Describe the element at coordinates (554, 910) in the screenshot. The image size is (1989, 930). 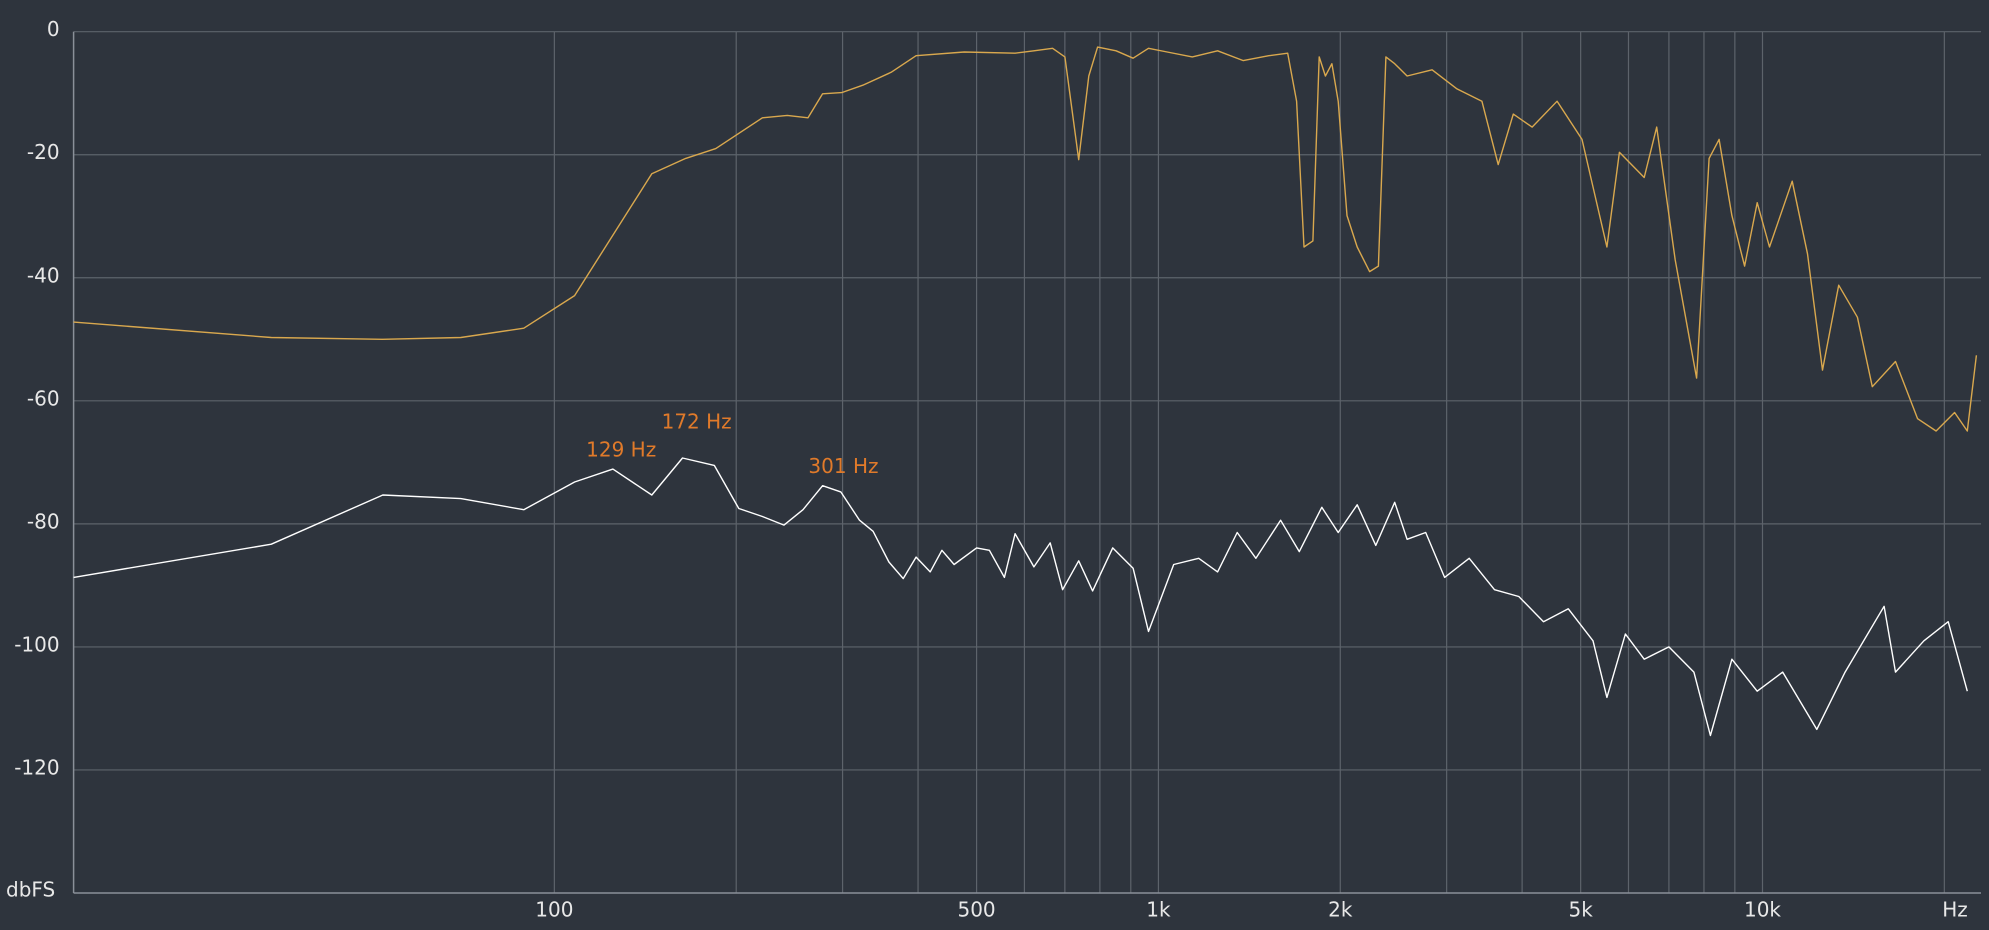
I see `x-tick-label: 100` at that location.